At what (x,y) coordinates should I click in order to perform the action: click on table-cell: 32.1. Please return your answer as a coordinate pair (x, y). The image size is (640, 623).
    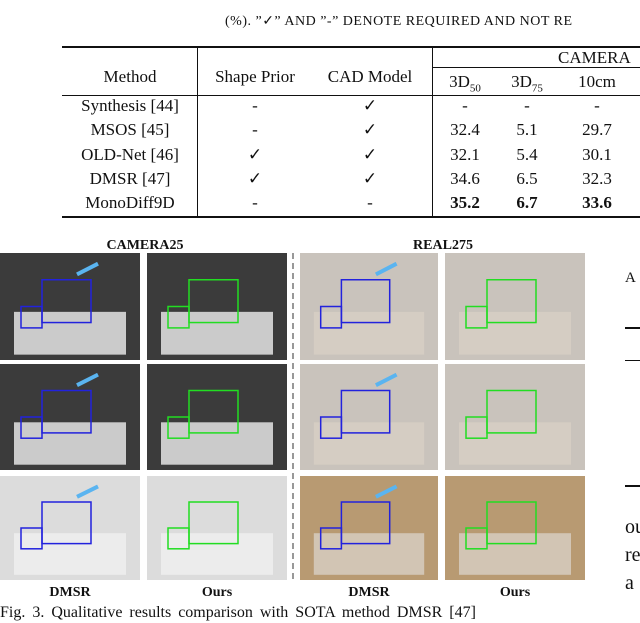
    Looking at the image, I should click on (465, 154).